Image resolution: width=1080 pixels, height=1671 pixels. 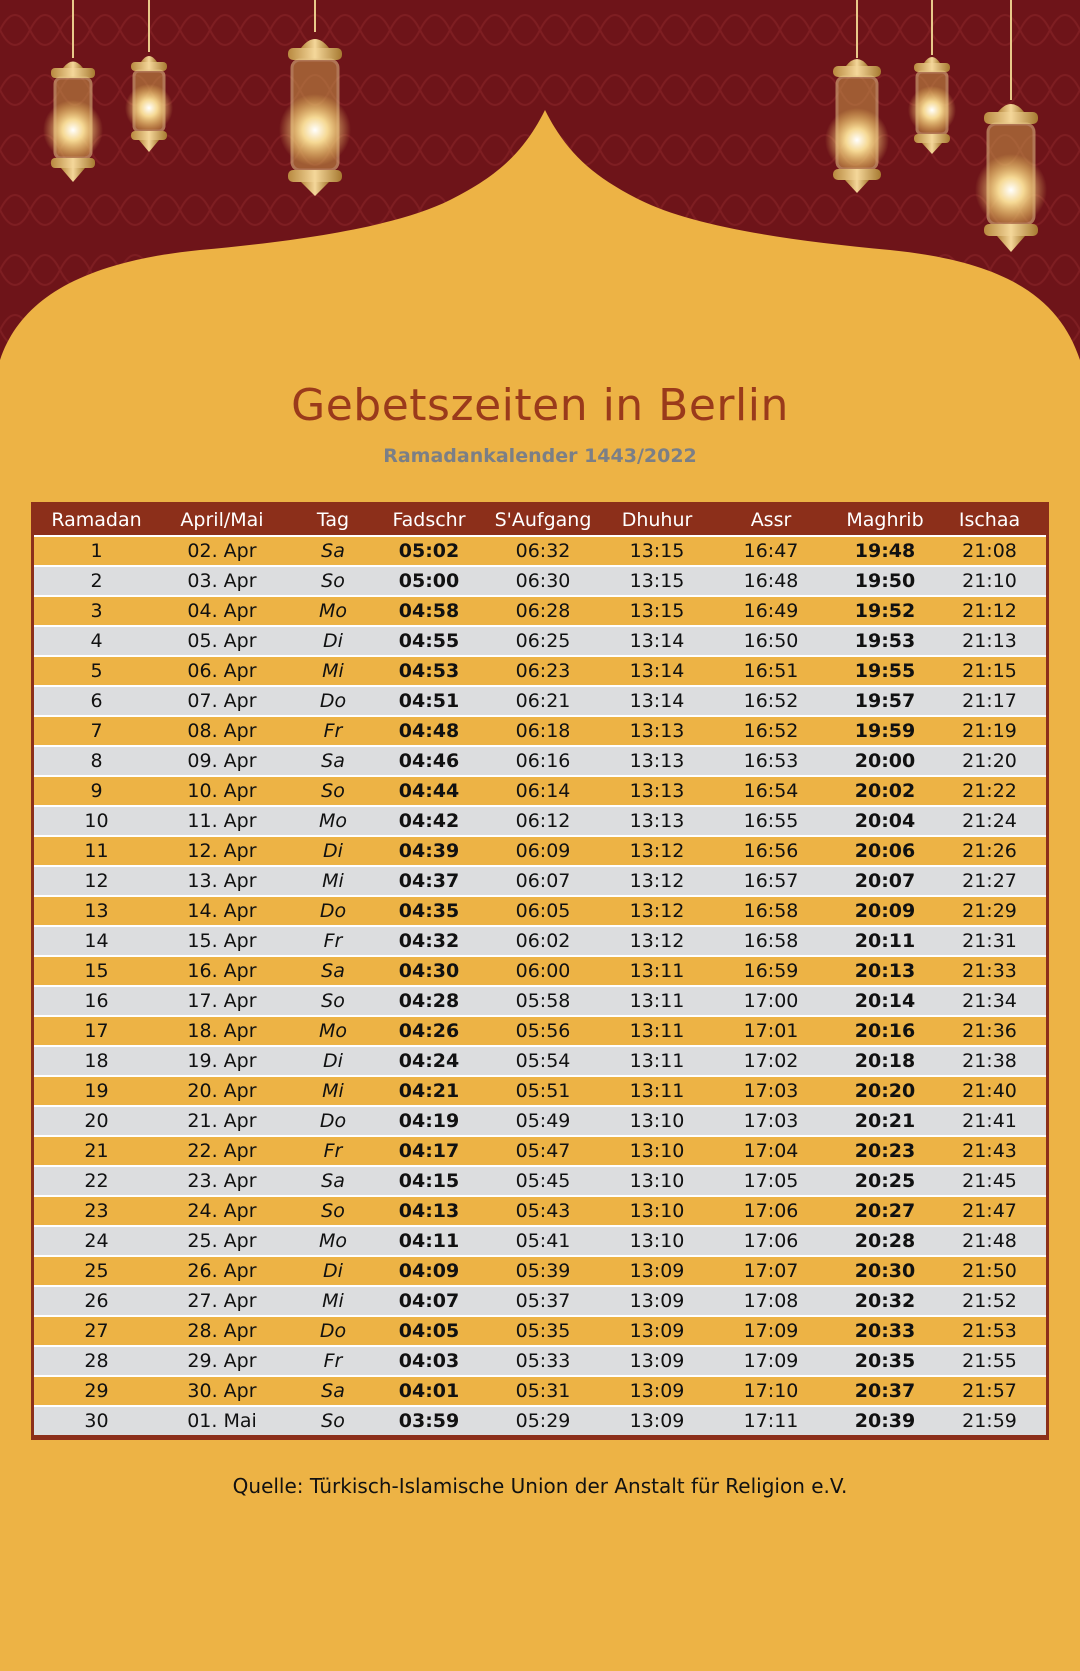 What do you see at coordinates (222, 760) in the screenshot?
I see `date-cell: 09. Apr` at bounding box center [222, 760].